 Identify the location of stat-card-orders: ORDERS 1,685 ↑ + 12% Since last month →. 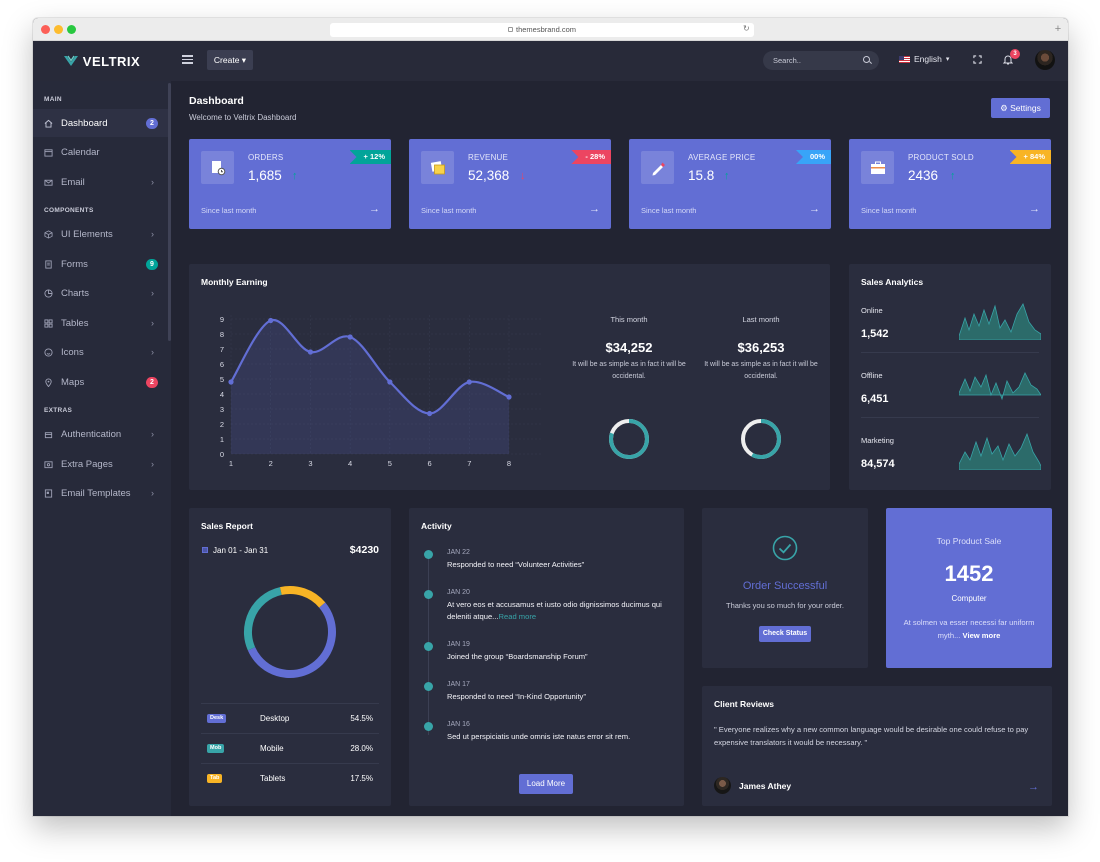
(290, 184).